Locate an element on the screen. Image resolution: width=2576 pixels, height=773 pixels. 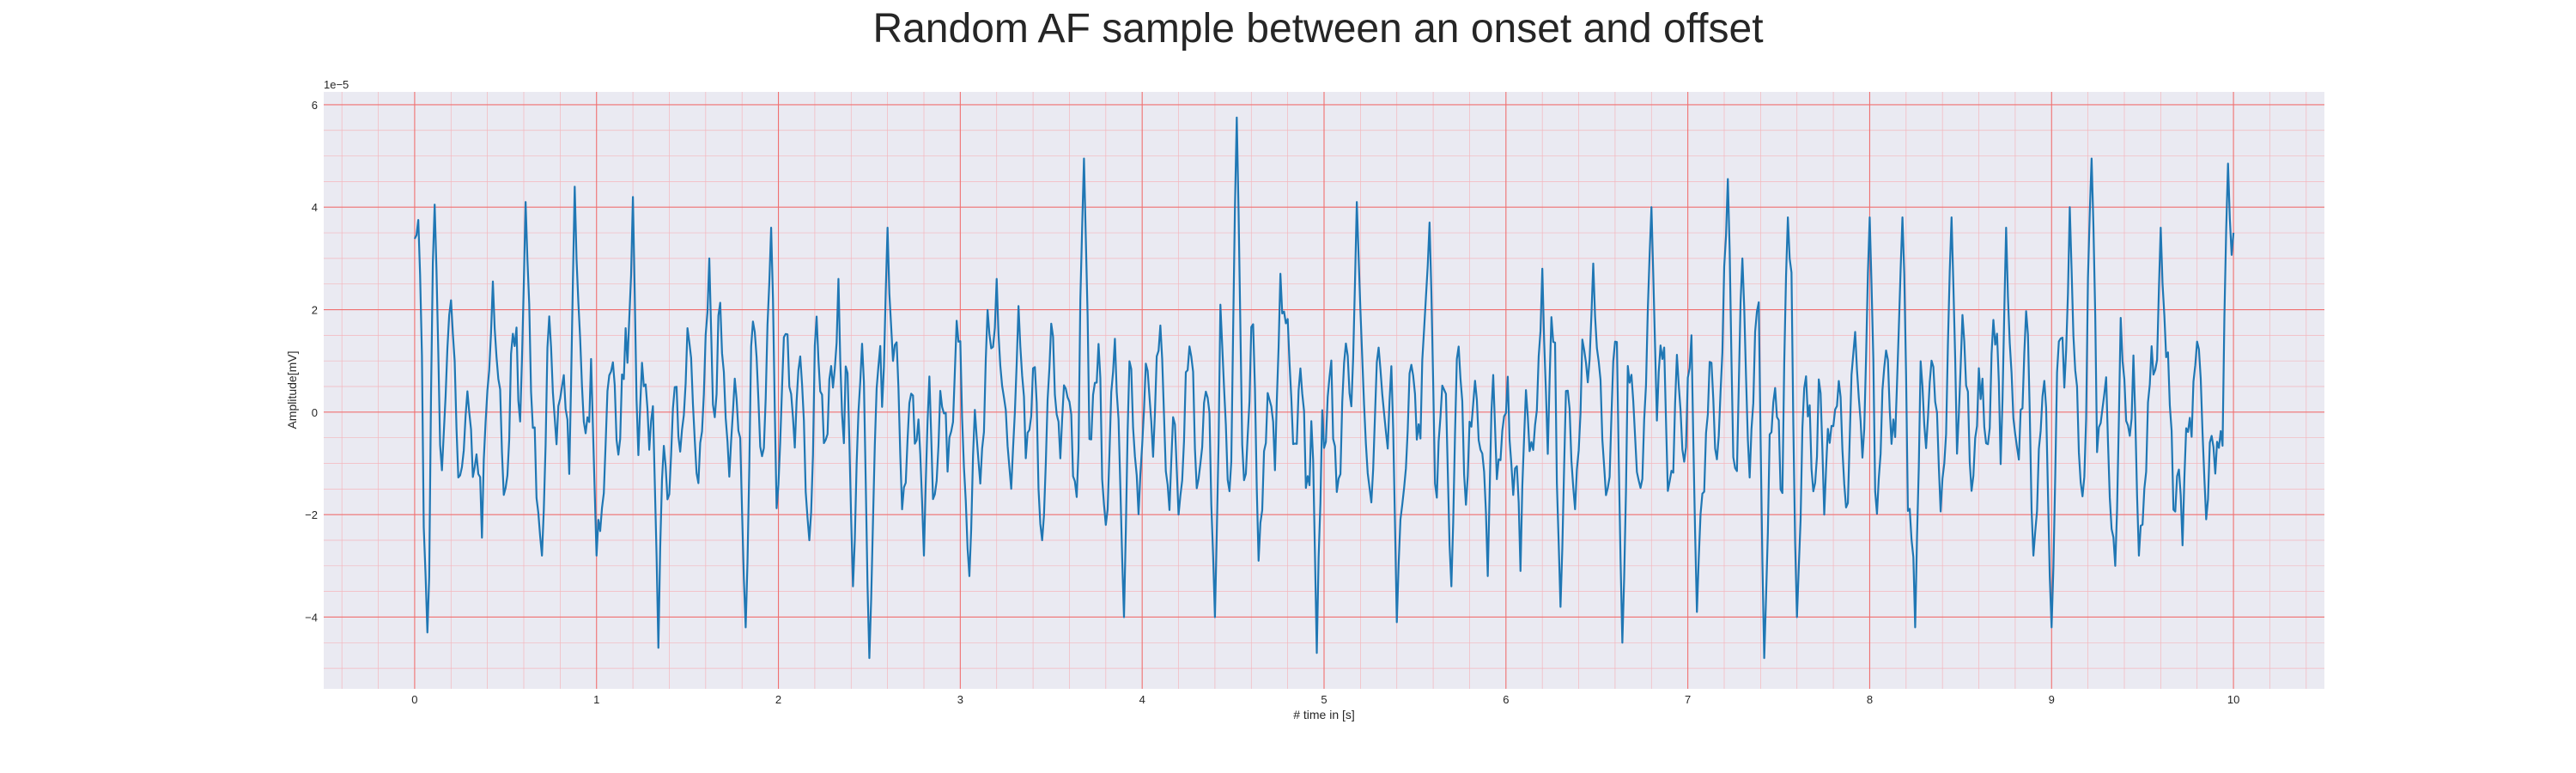
x-tick-label: 2 is located at coordinates (778, 699).